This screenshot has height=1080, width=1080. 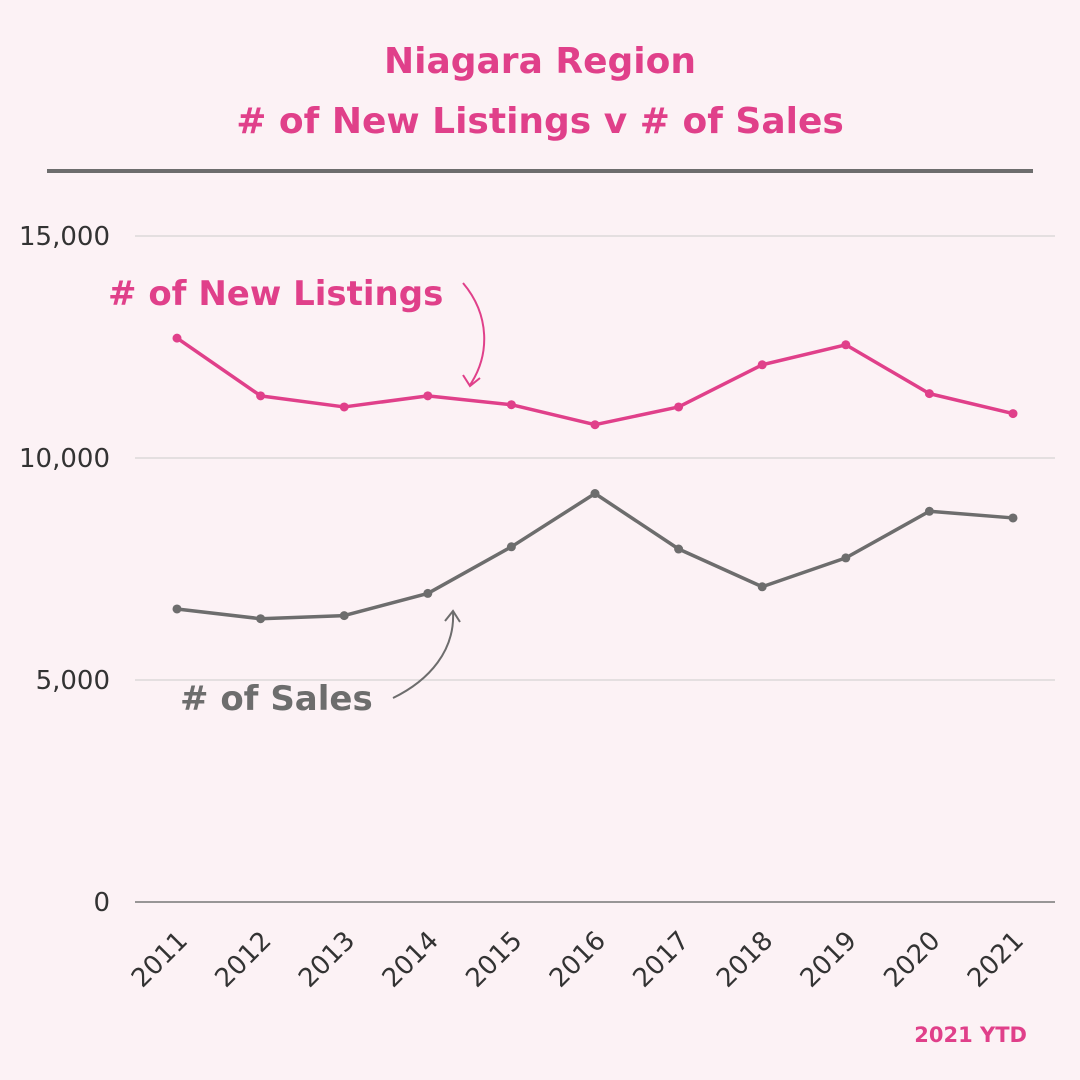 What do you see at coordinates (662, 960) in the screenshot?
I see `x-tick-label: 2017` at bounding box center [662, 960].